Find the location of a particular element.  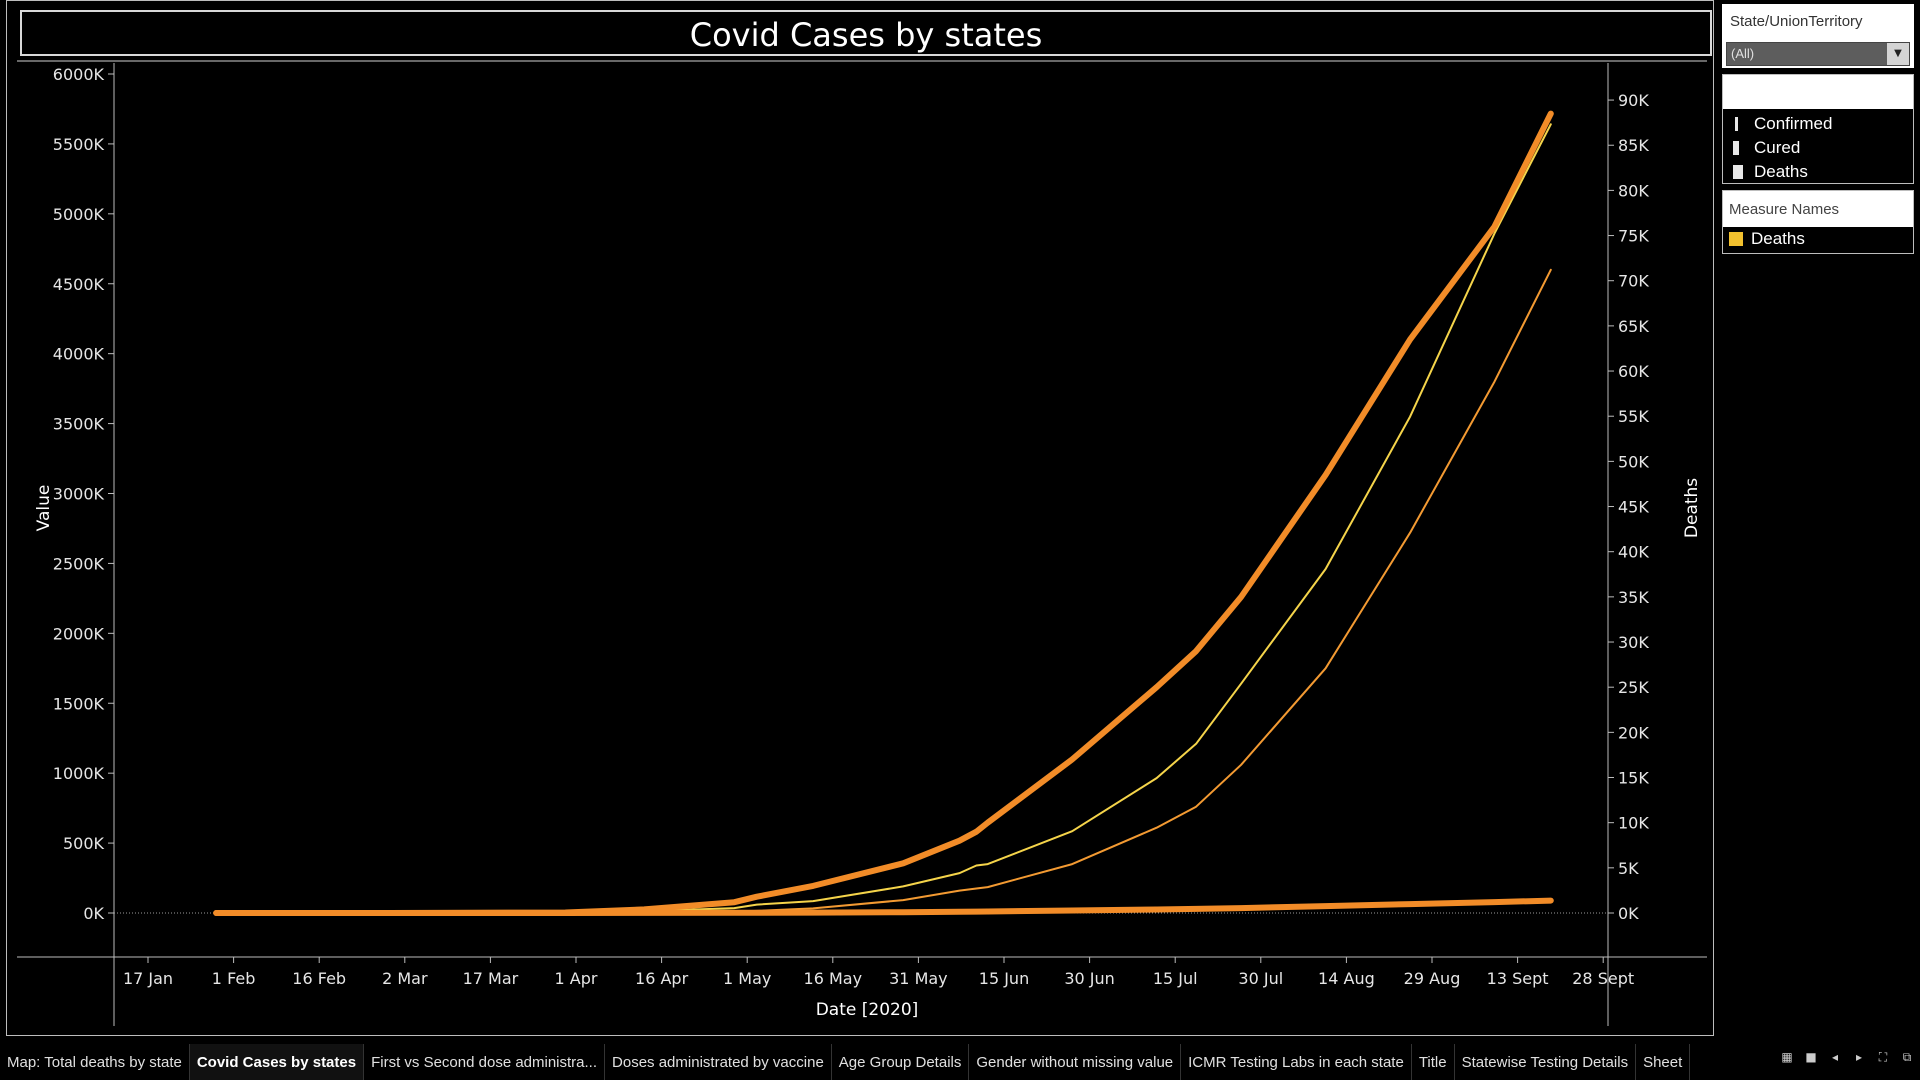

y2-tick-label: 55K is located at coordinates (1633, 416).